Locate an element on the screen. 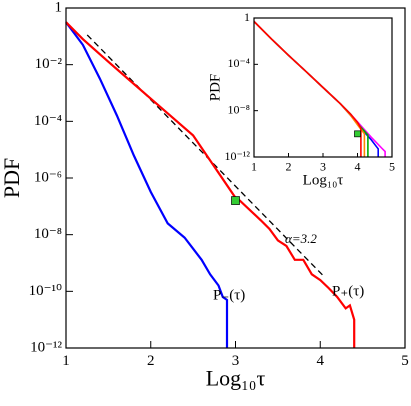  y-tick-label: 10⁻¹⁰ is located at coordinates (45, 291).